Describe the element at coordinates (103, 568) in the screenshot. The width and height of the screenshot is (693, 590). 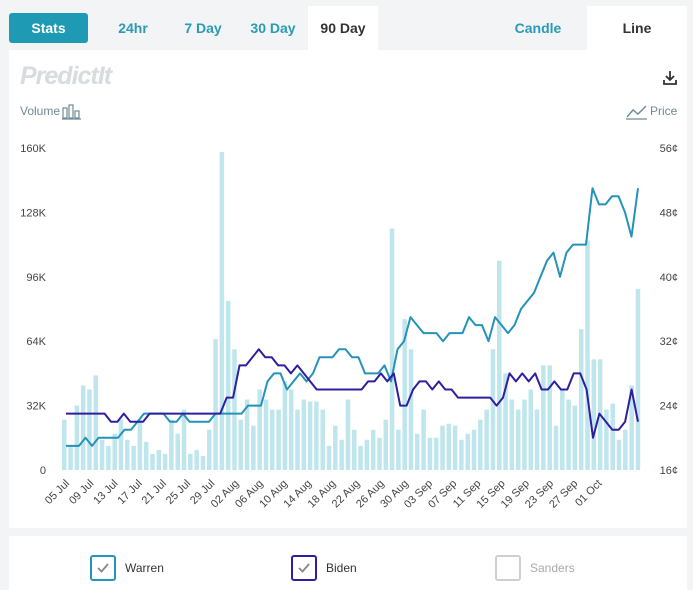
I see `warren-checkbox` at that location.